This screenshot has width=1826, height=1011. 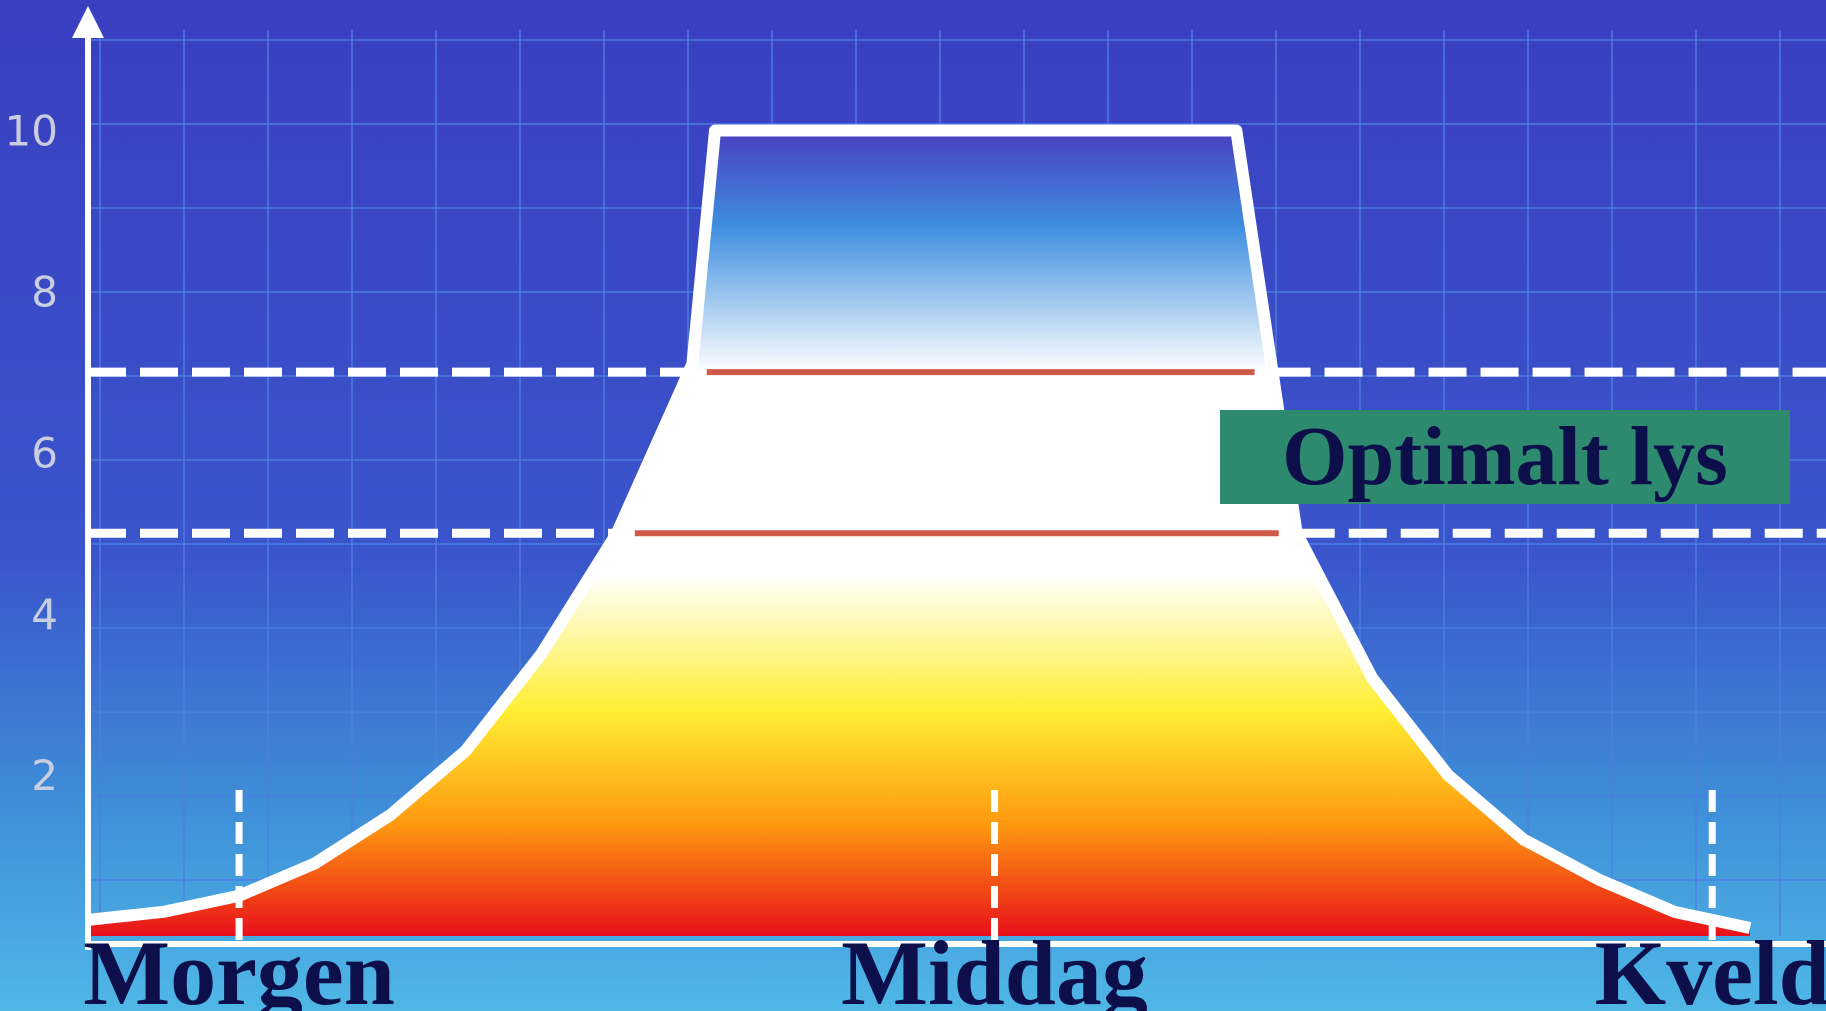 I want to click on annotation: Optimalt lys, so click(x=1505, y=457).